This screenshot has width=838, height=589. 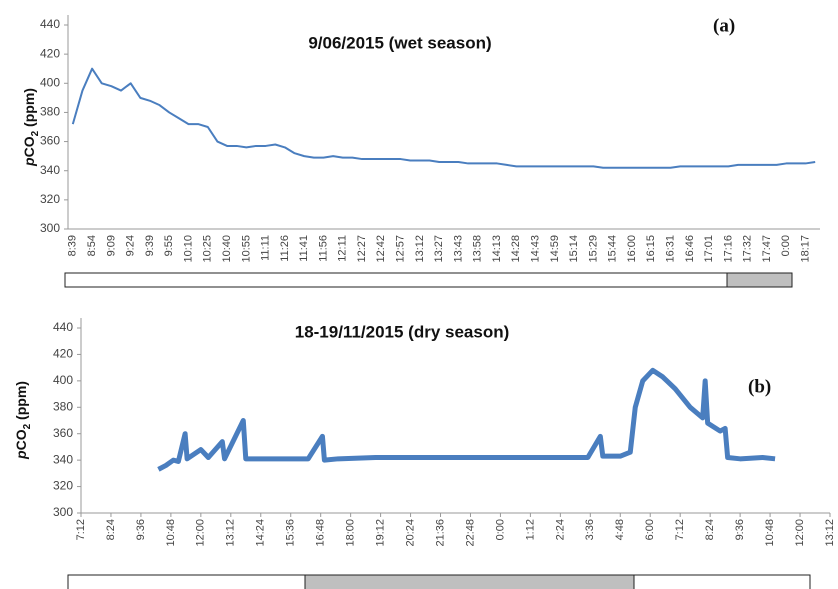 What do you see at coordinates (111, 245) in the screenshot?
I see `x-tick-label: 9:09` at bounding box center [111, 245].